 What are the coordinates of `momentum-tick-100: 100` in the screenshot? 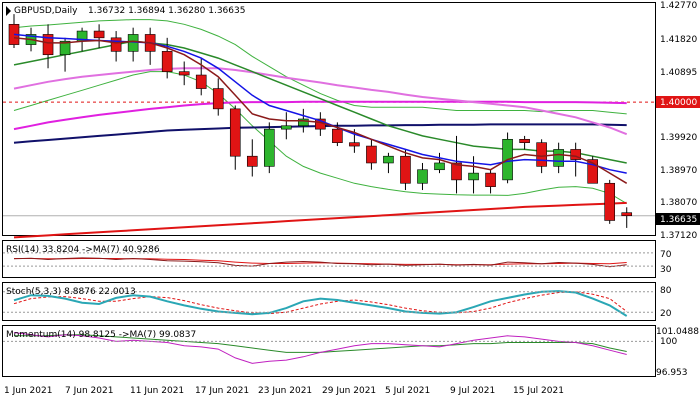 It's located at (668, 342).